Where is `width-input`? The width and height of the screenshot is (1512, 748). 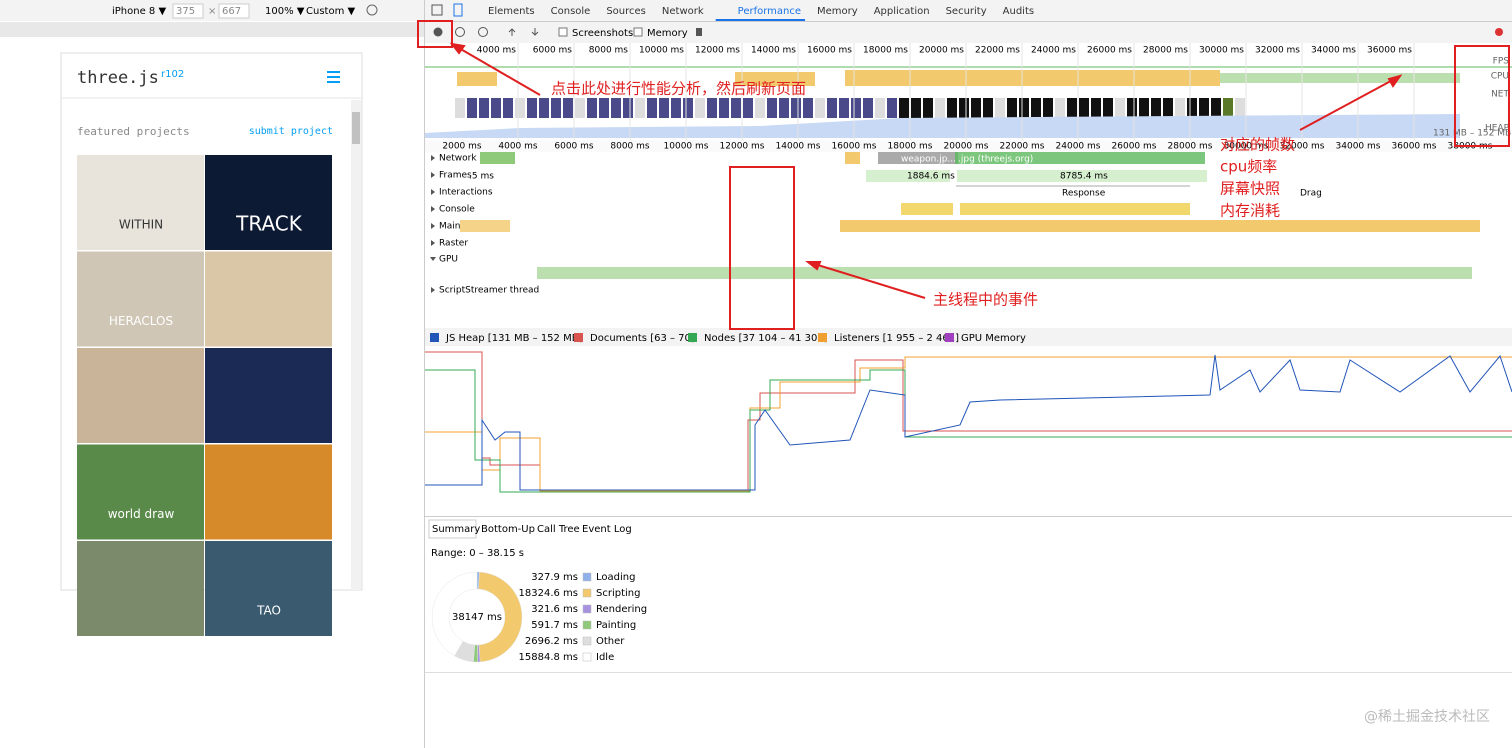 width-input is located at coordinates (188, 11).